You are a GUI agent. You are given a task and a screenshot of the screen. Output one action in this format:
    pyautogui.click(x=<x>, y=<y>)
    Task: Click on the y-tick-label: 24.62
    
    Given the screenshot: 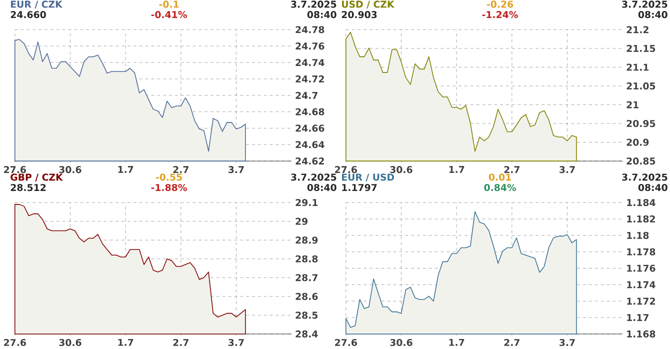 What is the action you would take?
    pyautogui.click(x=310, y=160)
    